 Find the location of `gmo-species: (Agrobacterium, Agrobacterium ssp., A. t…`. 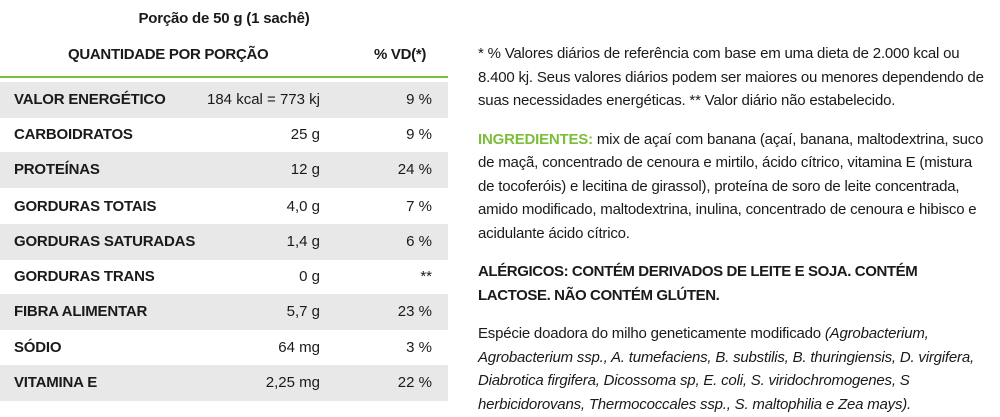

gmo-species: (Agrobacterium, Agrobacterium ssp., A. t… is located at coordinates (726, 369).